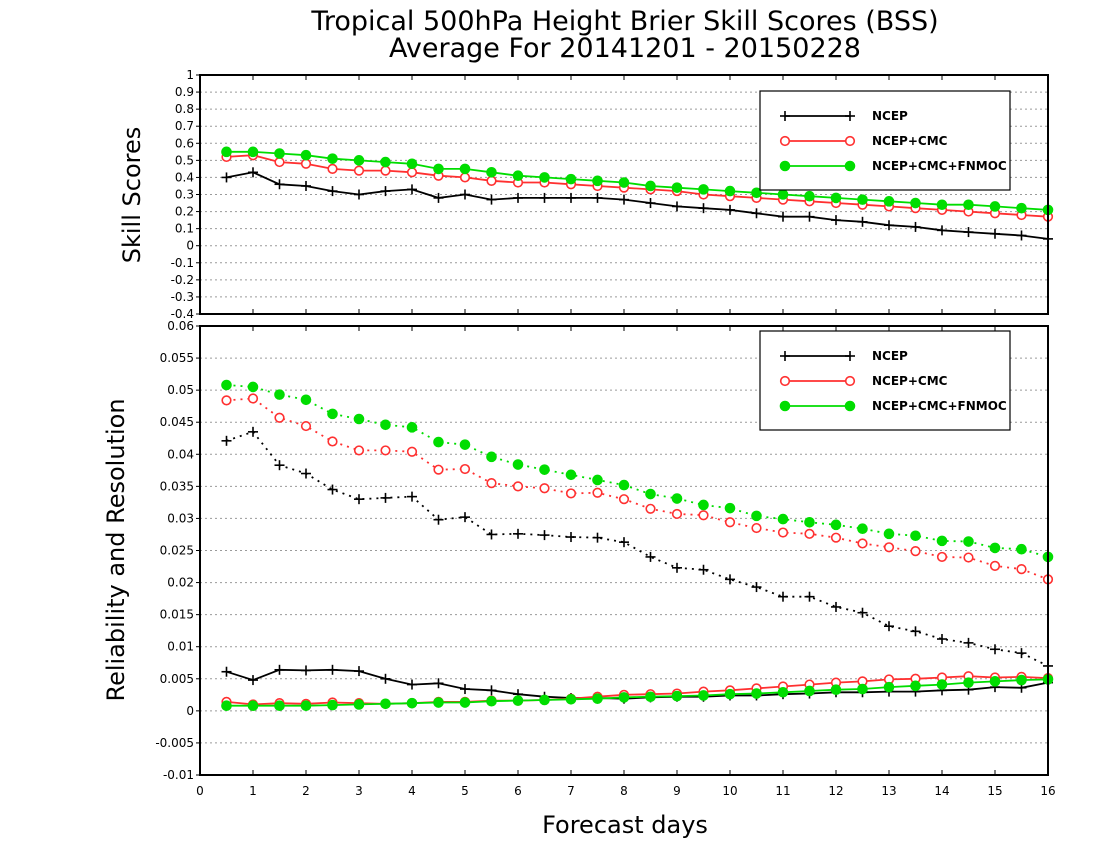 The width and height of the screenshot is (1100, 850). Describe the element at coordinates (939, 406) in the screenshot. I see `legend-label: NCEP+CMC+FNMOC` at that location.